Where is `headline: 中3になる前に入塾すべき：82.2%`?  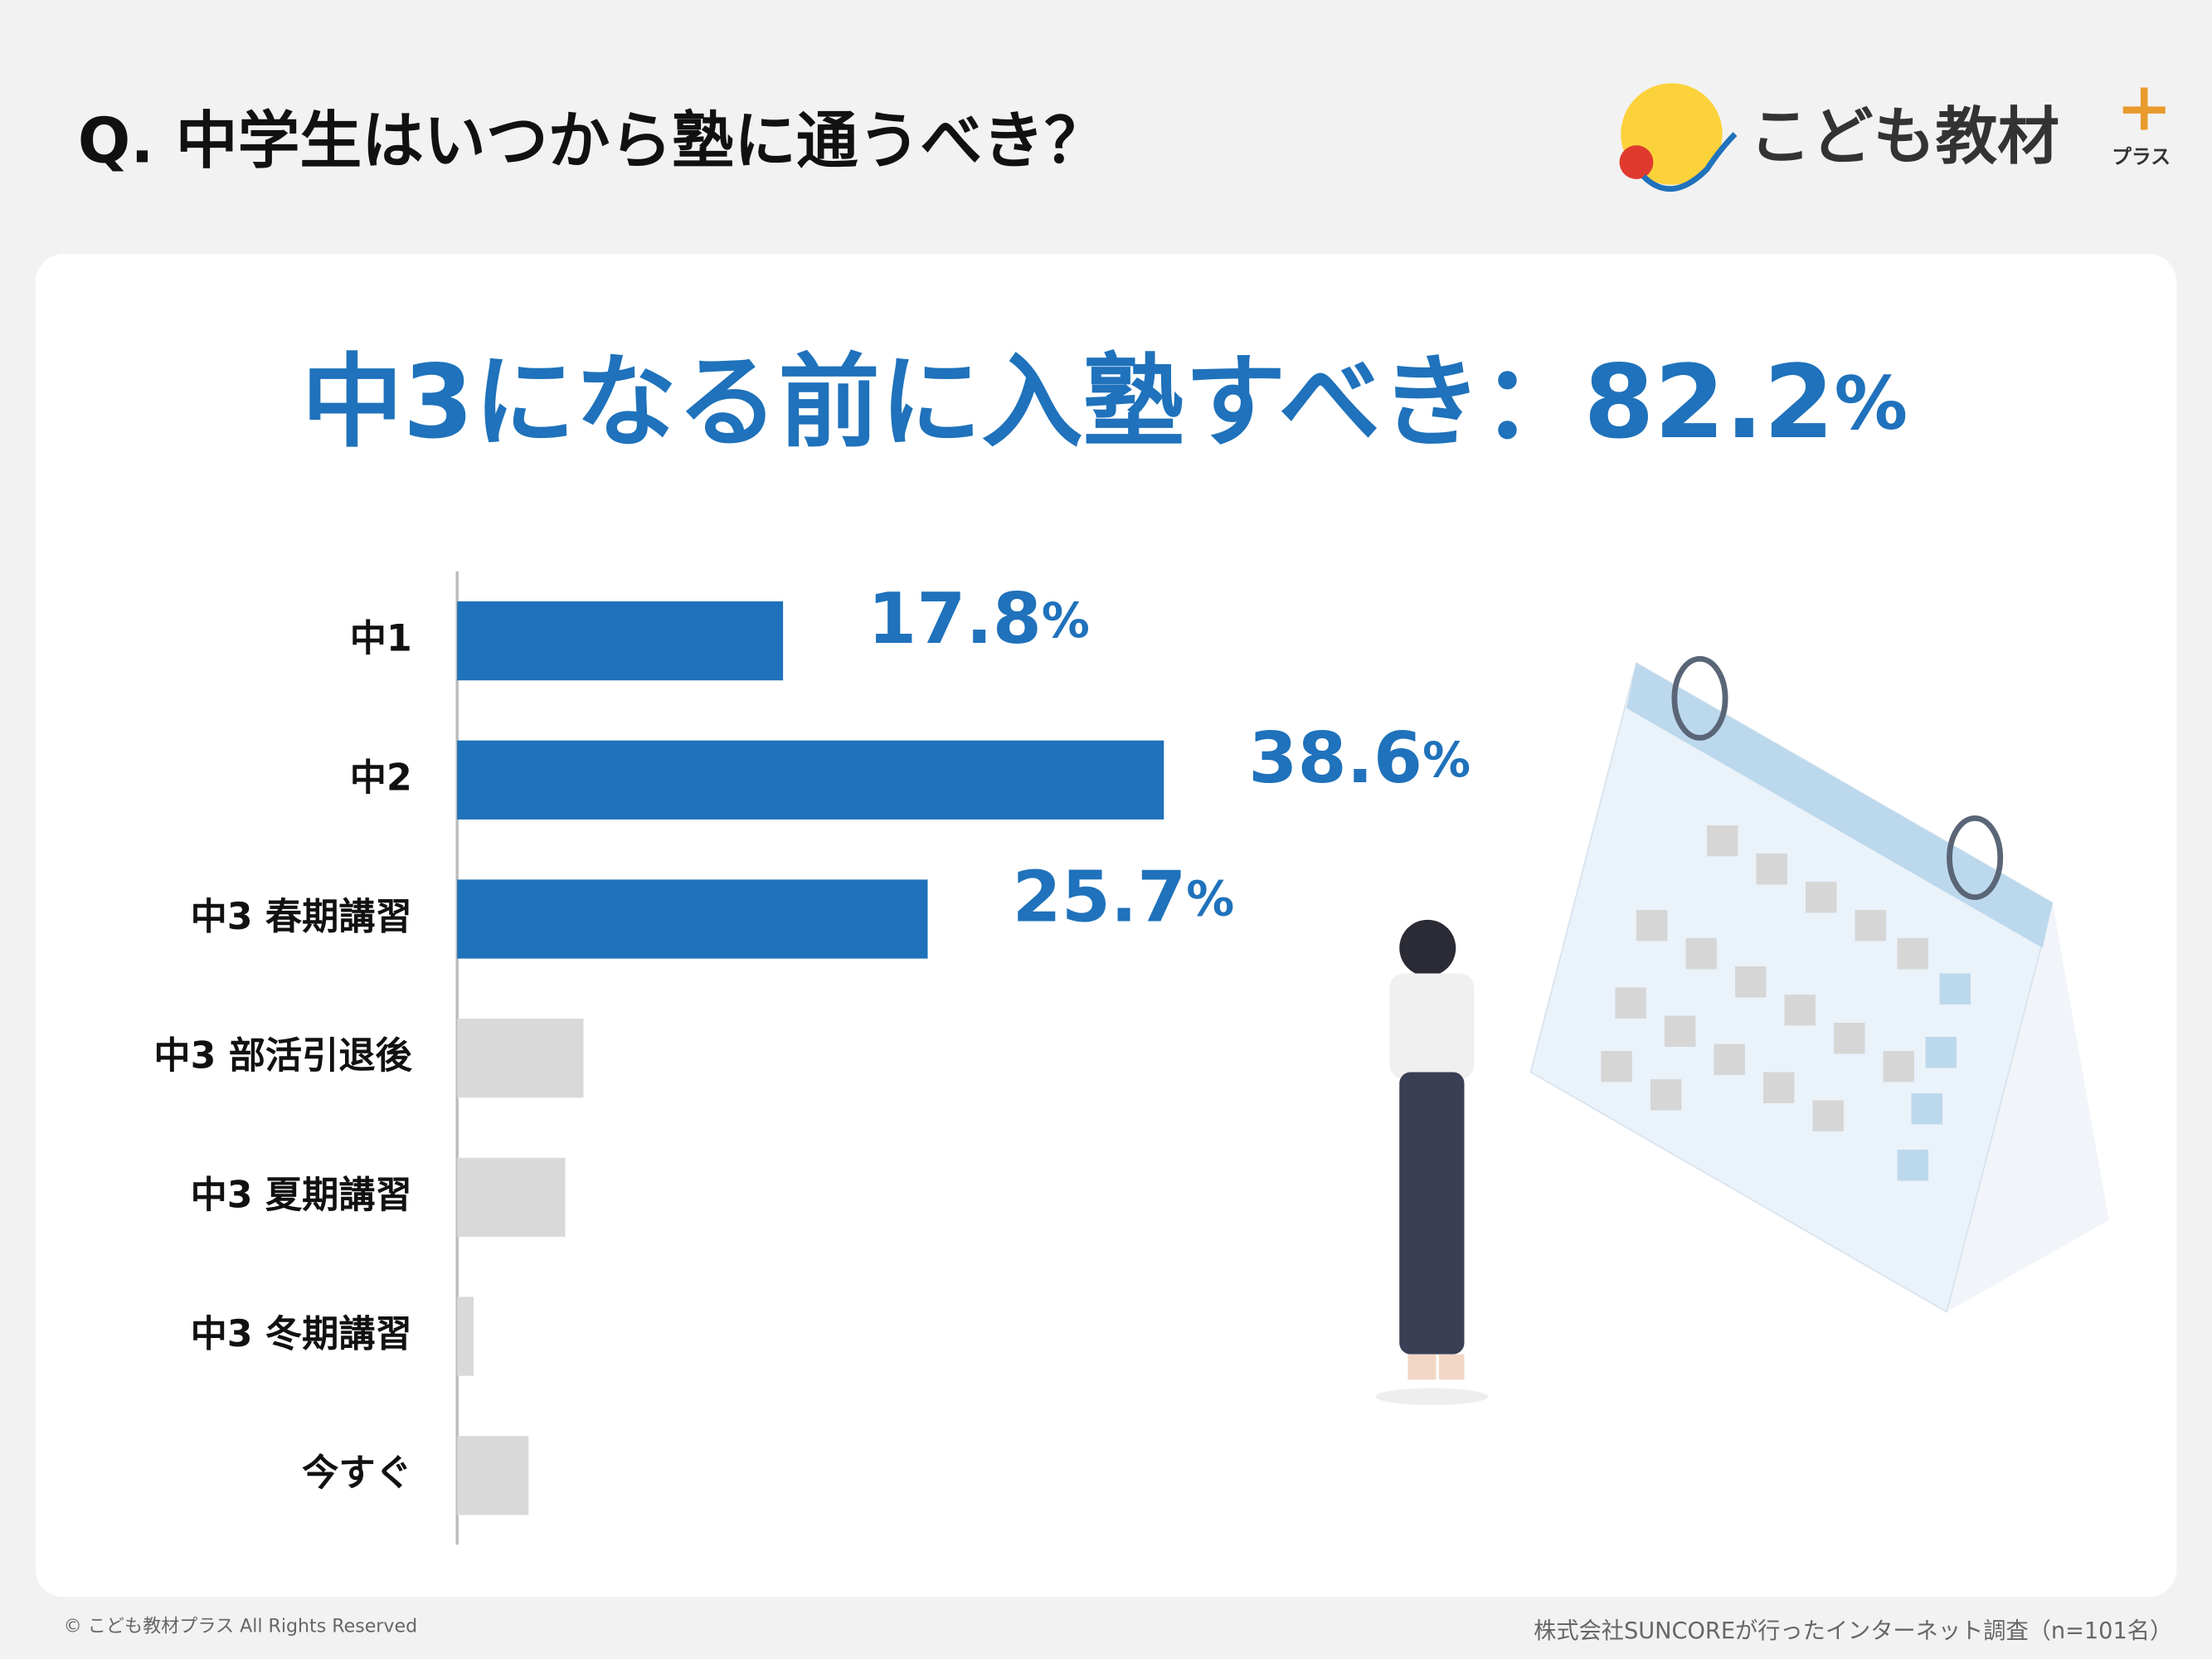
headline: 中3になる前に入塾すべき：82.2% is located at coordinates (1105, 402).